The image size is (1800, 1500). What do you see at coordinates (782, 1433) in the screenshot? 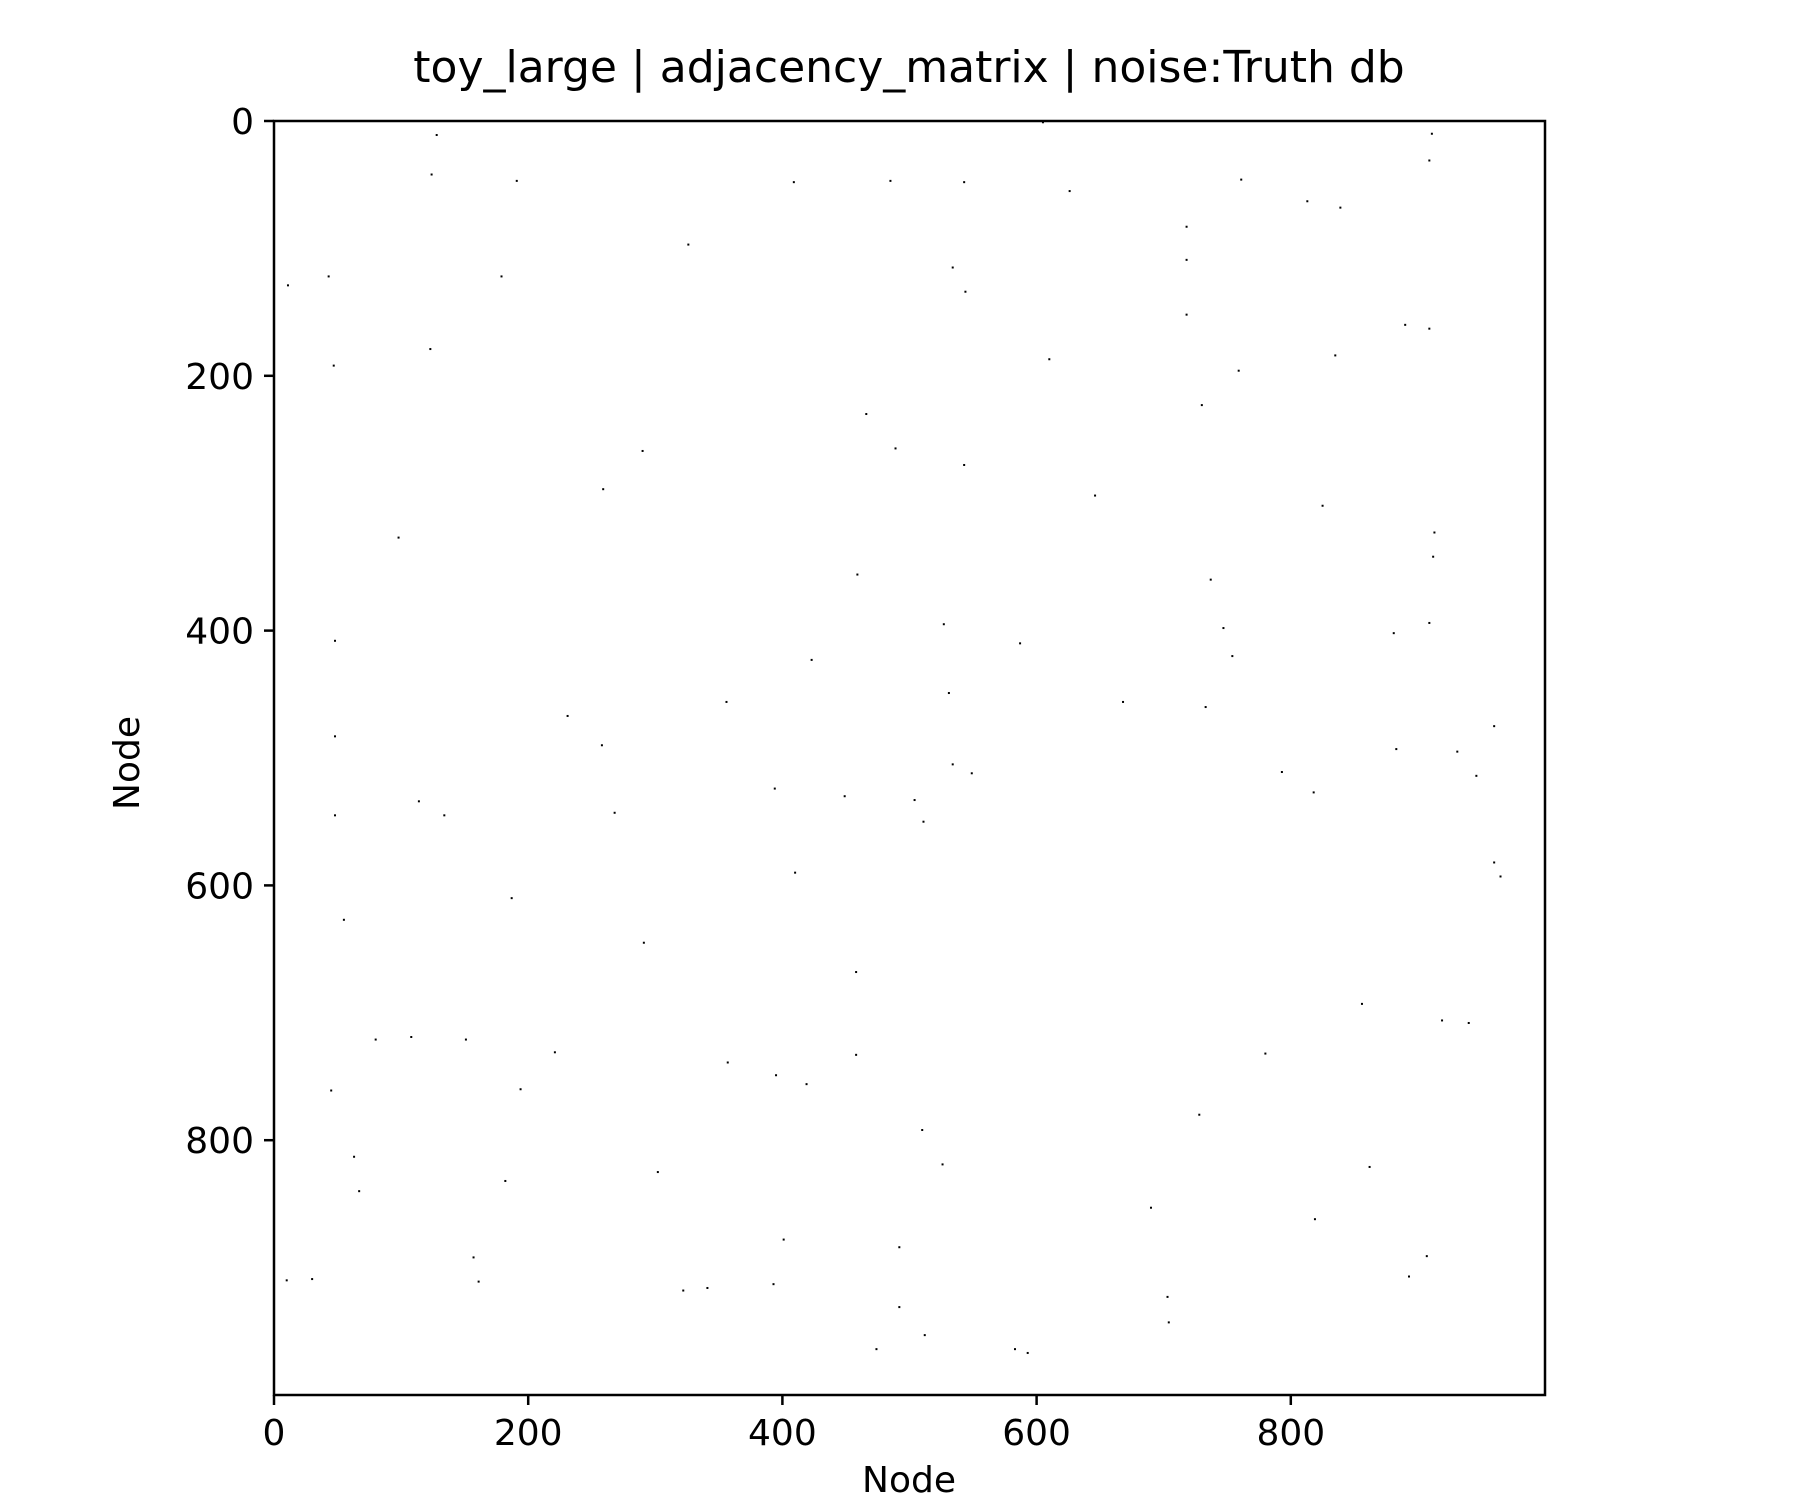
I see `x-tick-label: 400` at bounding box center [782, 1433].